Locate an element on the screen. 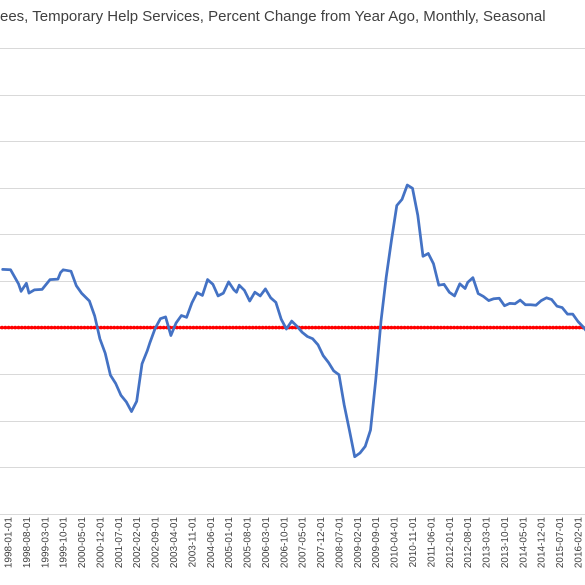 The width and height of the screenshot is (585, 585). x-tick-label: 1998-01-01 is located at coordinates (9, 543).